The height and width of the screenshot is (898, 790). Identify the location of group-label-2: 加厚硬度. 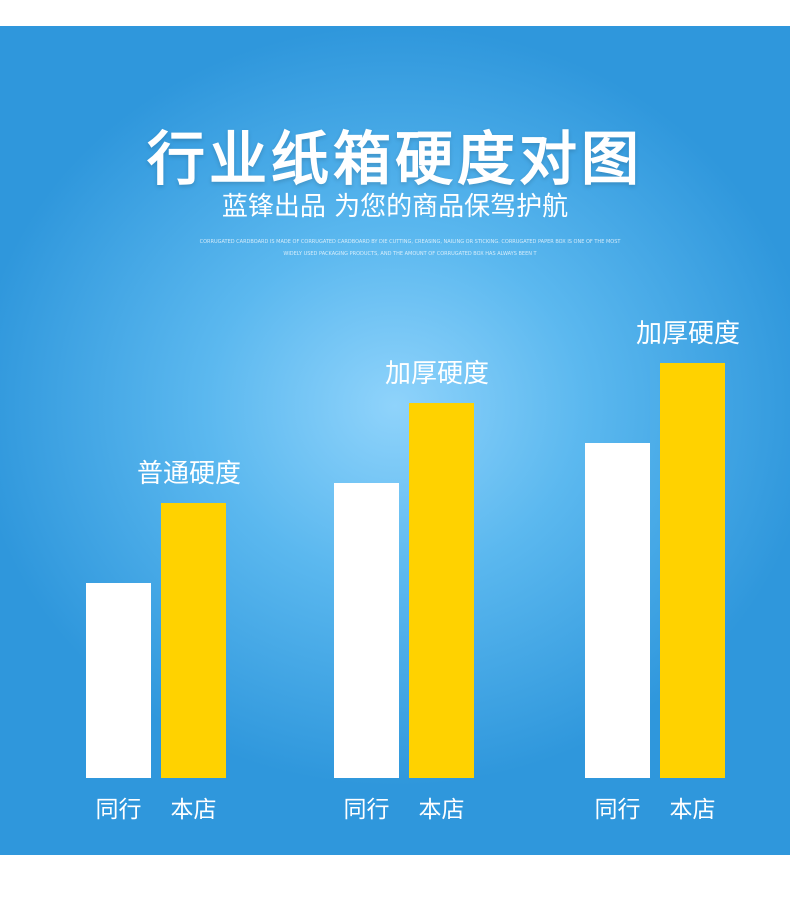
(437, 374).